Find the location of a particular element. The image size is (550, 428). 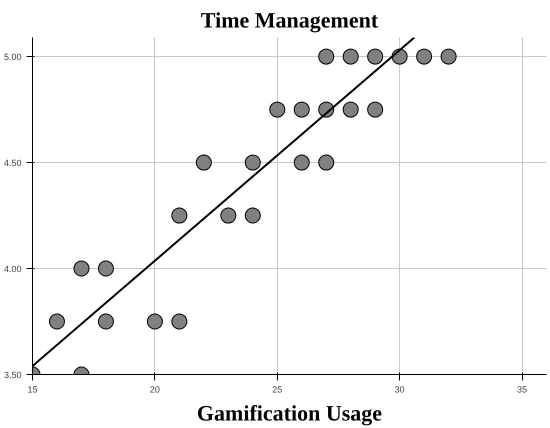

x-tick-label: 15 is located at coordinates (32, 389).